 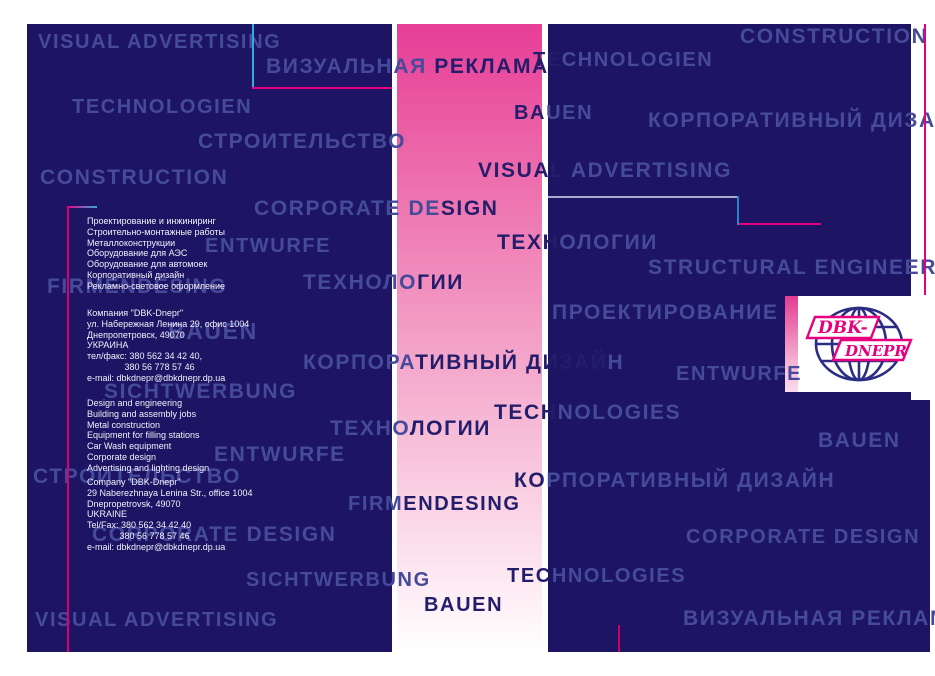 I want to click on right-panel-lower-extension, so click(x=920, y=526).